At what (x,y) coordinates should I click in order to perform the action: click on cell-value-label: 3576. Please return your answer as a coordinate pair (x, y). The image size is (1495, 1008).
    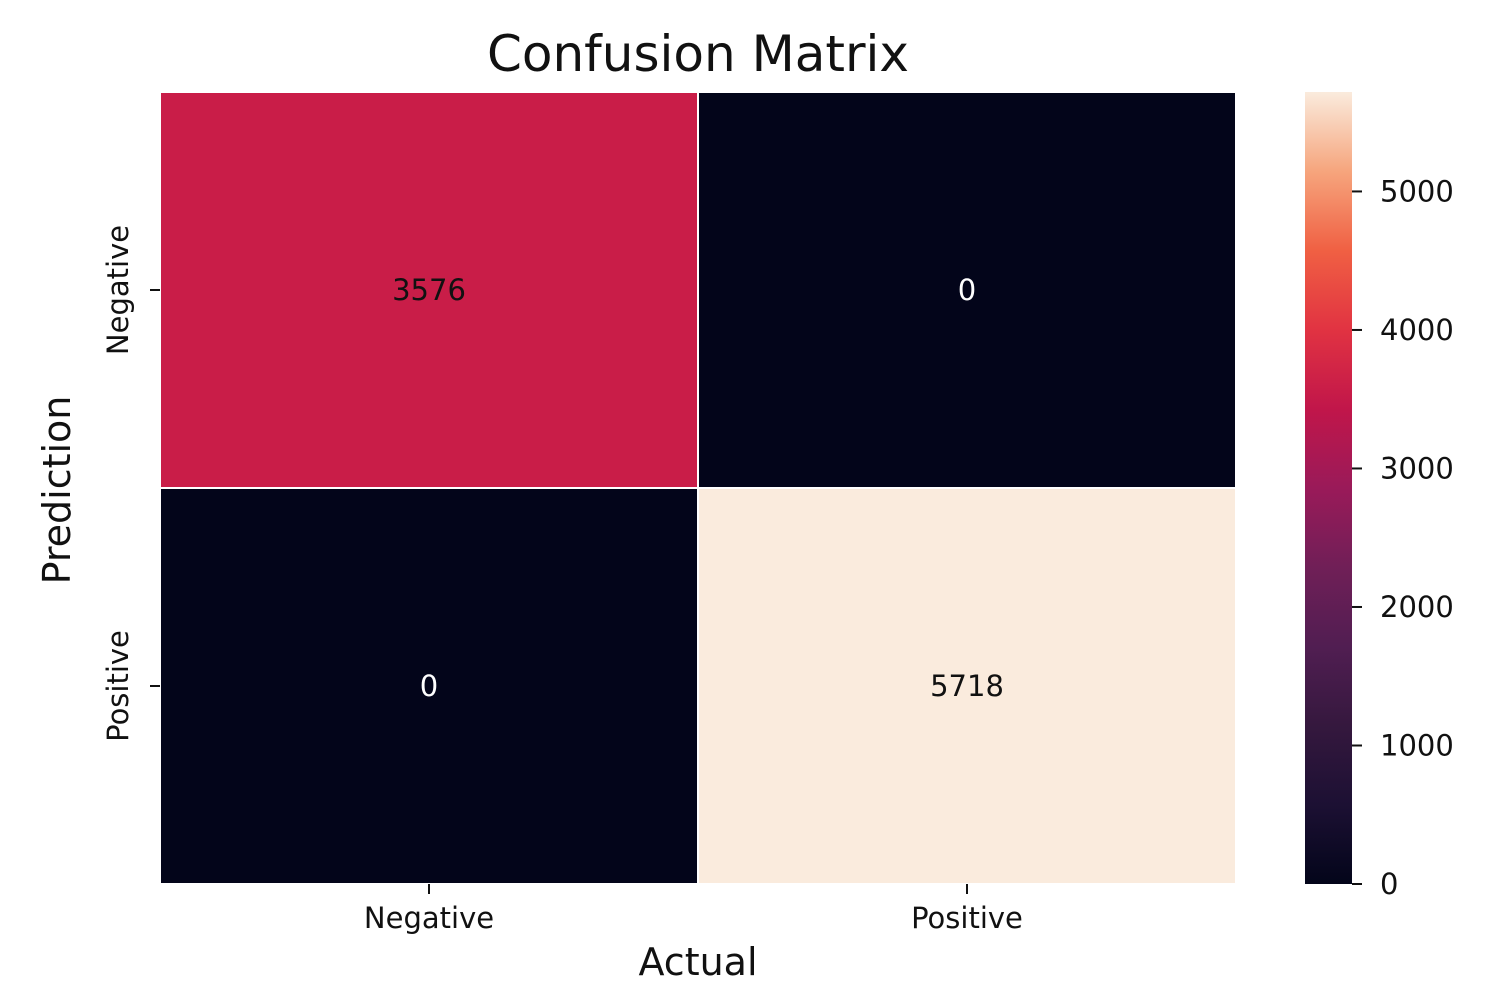
    Looking at the image, I should click on (429, 290).